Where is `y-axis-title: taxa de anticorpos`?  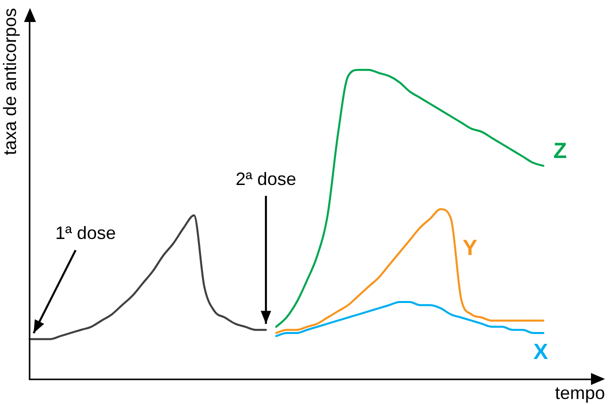
y-axis-title: taxa de anticorpos is located at coordinates (10, 82).